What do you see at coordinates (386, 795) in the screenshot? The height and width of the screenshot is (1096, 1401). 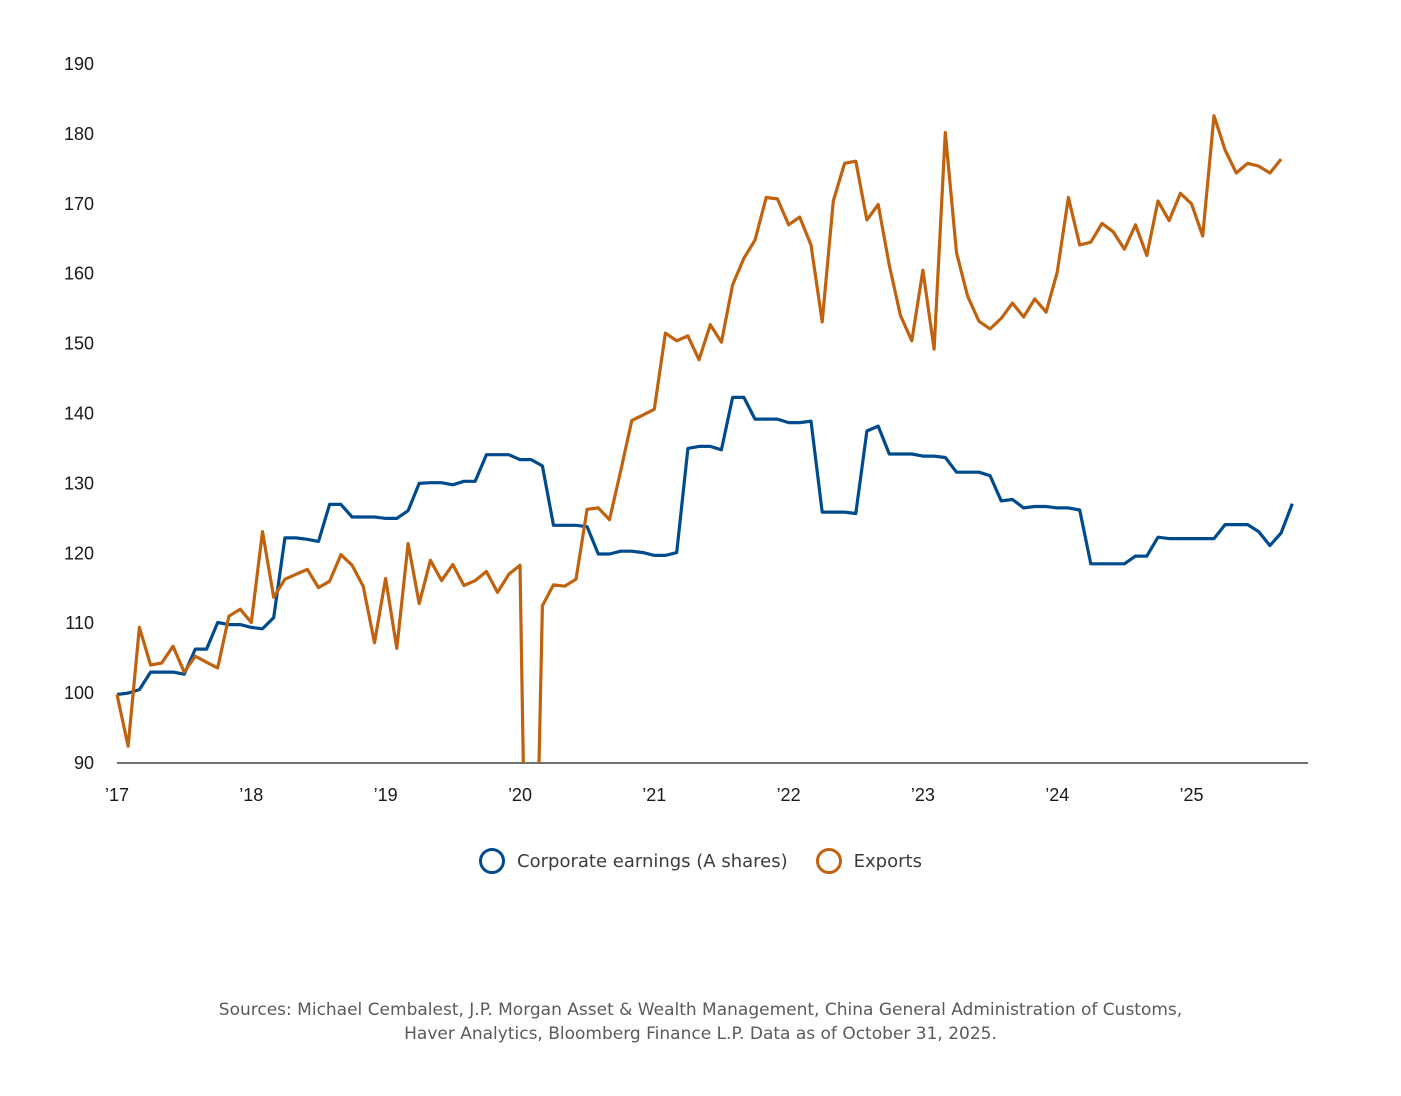 I see `x-tick-label: ’19` at bounding box center [386, 795].